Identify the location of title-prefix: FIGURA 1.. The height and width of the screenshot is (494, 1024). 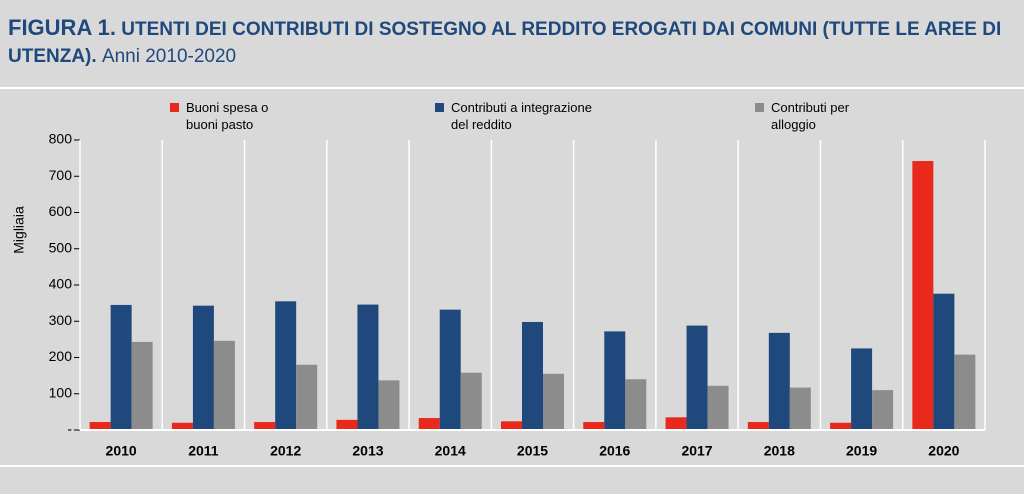
(62, 27).